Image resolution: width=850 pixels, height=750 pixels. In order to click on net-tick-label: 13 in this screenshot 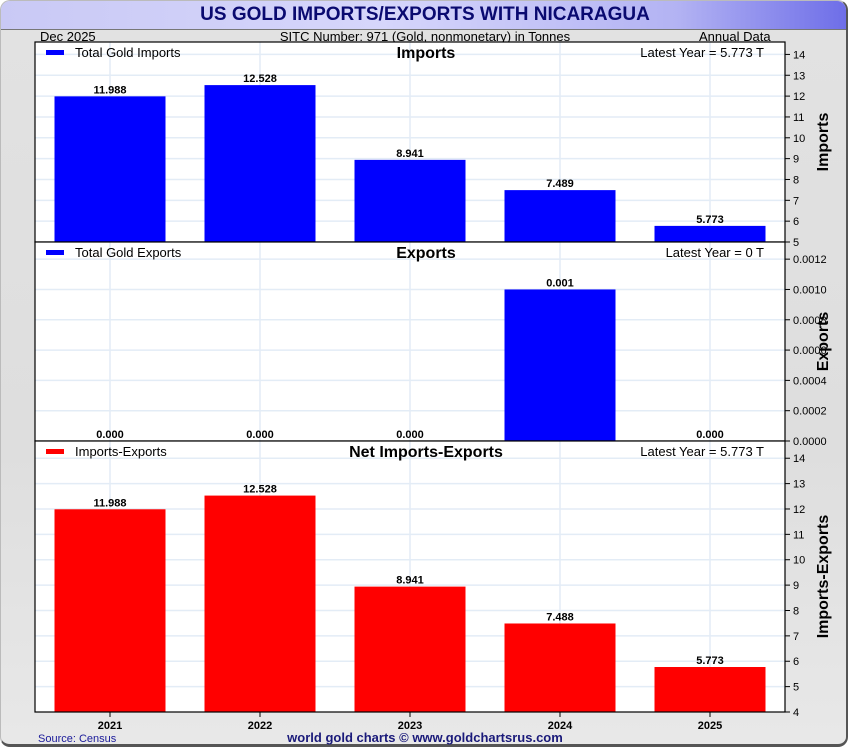, I will do `click(799, 485)`.